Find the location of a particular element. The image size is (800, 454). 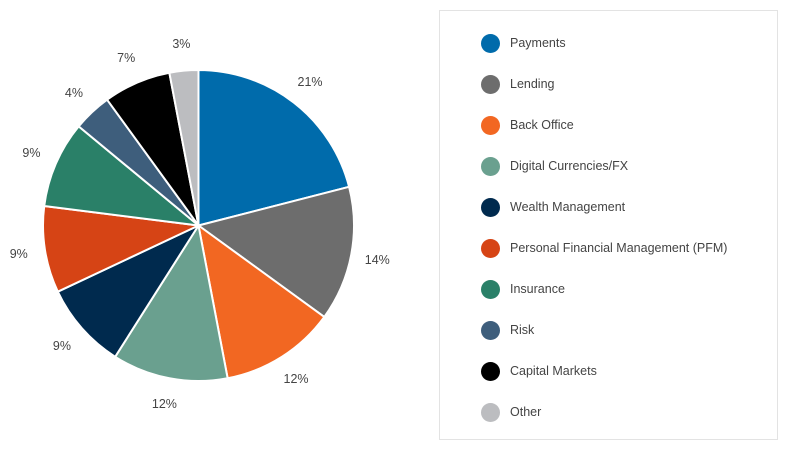

pie-slice-back-office is located at coordinates (261, 302).